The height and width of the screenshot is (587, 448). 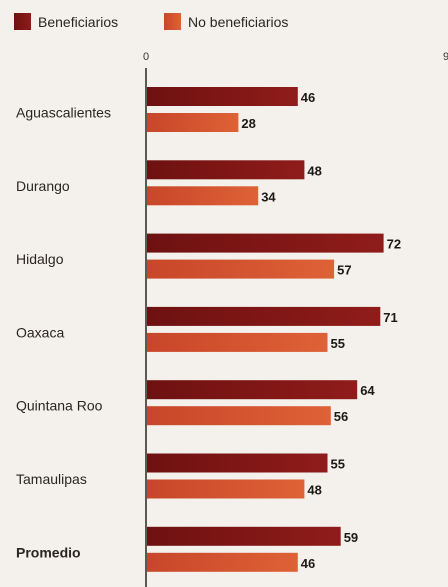 I want to click on bar-oaxaca-no-beneficiarios, so click(x=237, y=342).